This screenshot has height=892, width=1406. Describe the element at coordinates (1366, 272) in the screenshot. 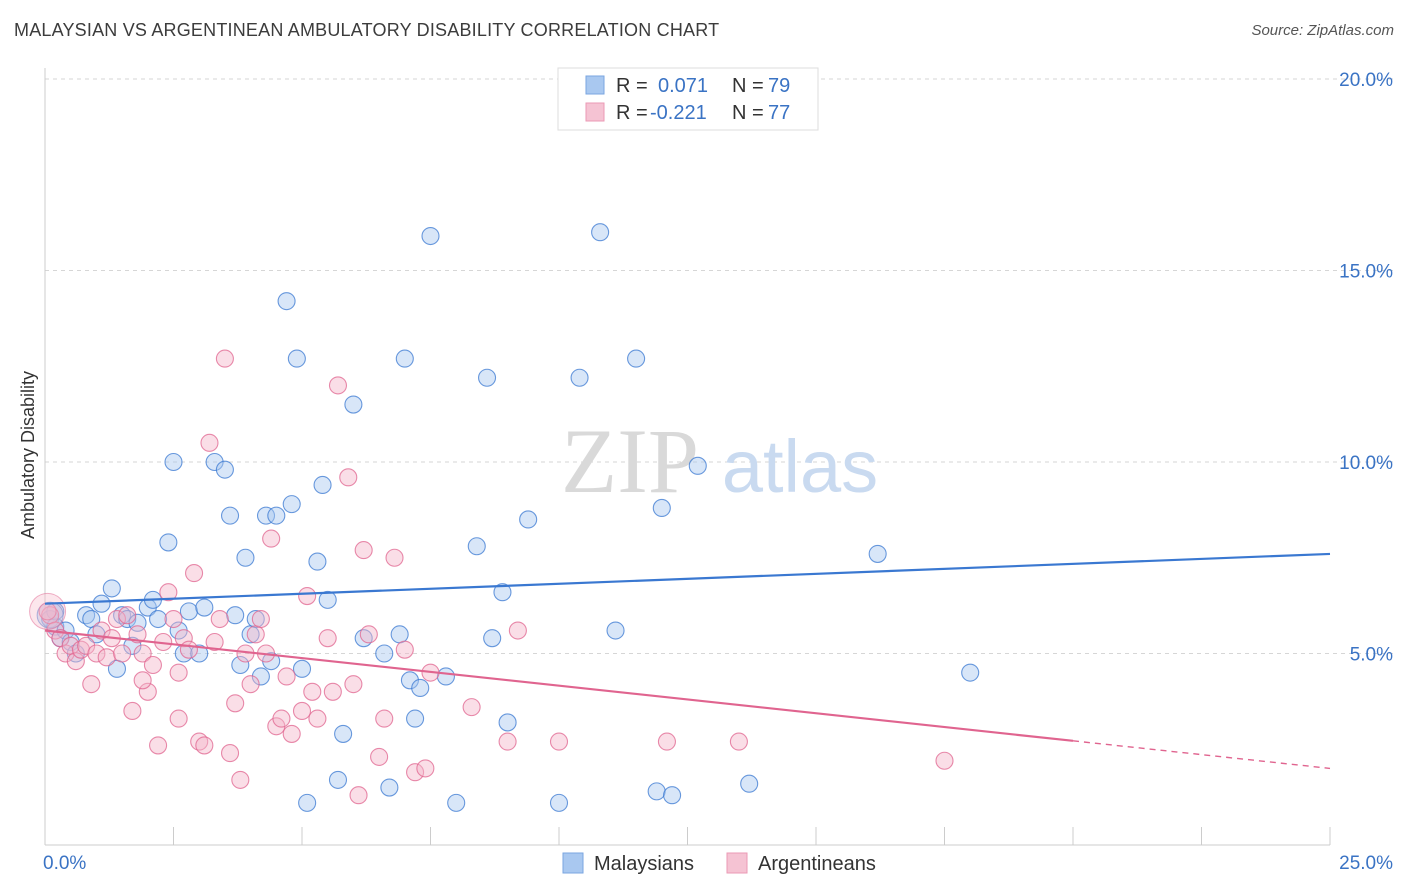

I see `y-tick-label: 15.0%` at that location.